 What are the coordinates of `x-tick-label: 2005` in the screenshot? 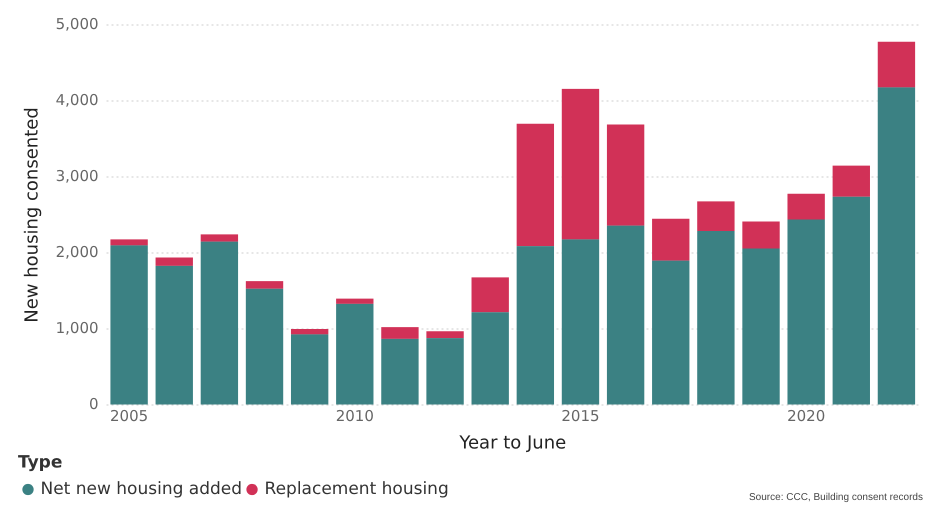 It's located at (129, 415).